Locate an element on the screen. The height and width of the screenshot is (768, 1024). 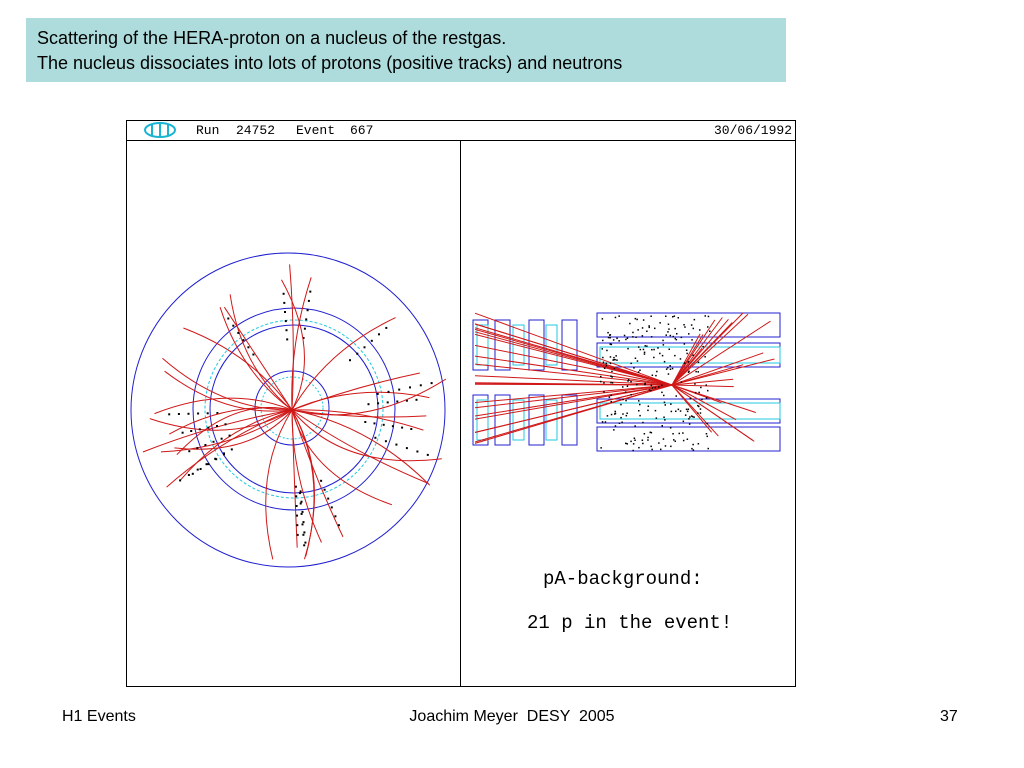
caption: pA-background: is located at coordinates (623, 579).